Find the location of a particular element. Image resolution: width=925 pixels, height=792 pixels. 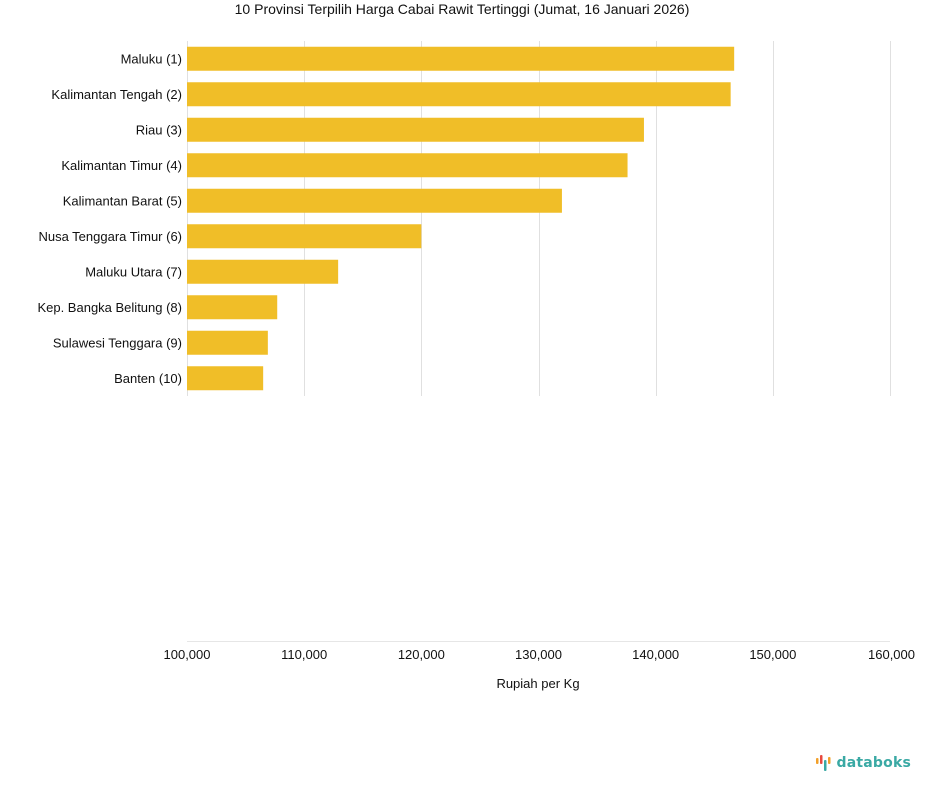

category-label-5: Kalimantan Barat (5) is located at coordinates (122, 200).